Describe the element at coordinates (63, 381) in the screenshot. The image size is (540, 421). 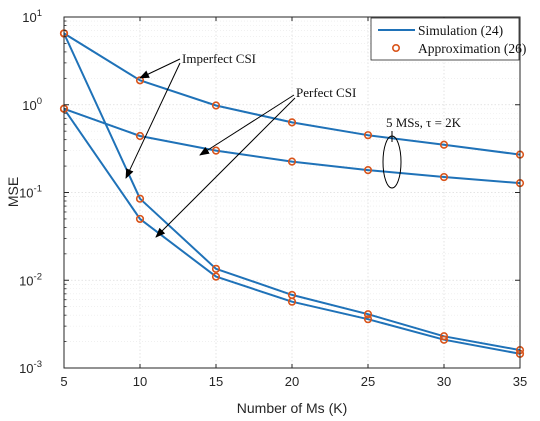
I see `x-tick-label: 5` at that location.